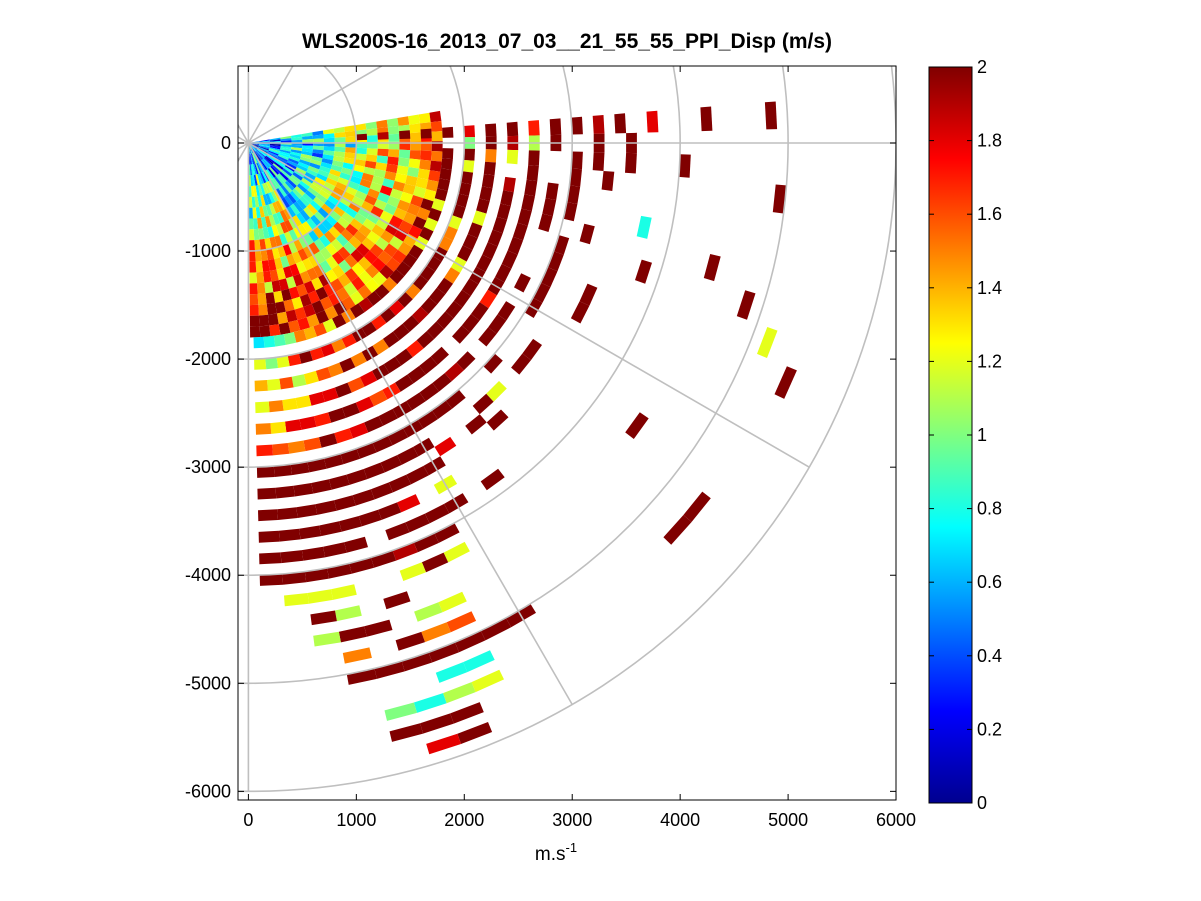 The image size is (1201, 901). What do you see at coordinates (208, 683) in the screenshot?
I see `y-tick-label: -5000` at bounding box center [208, 683].